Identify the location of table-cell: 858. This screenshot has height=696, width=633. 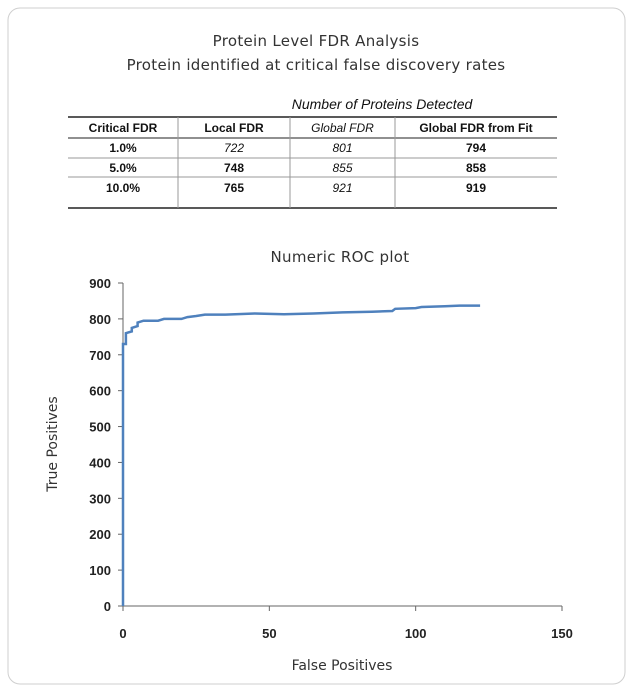
(476, 168).